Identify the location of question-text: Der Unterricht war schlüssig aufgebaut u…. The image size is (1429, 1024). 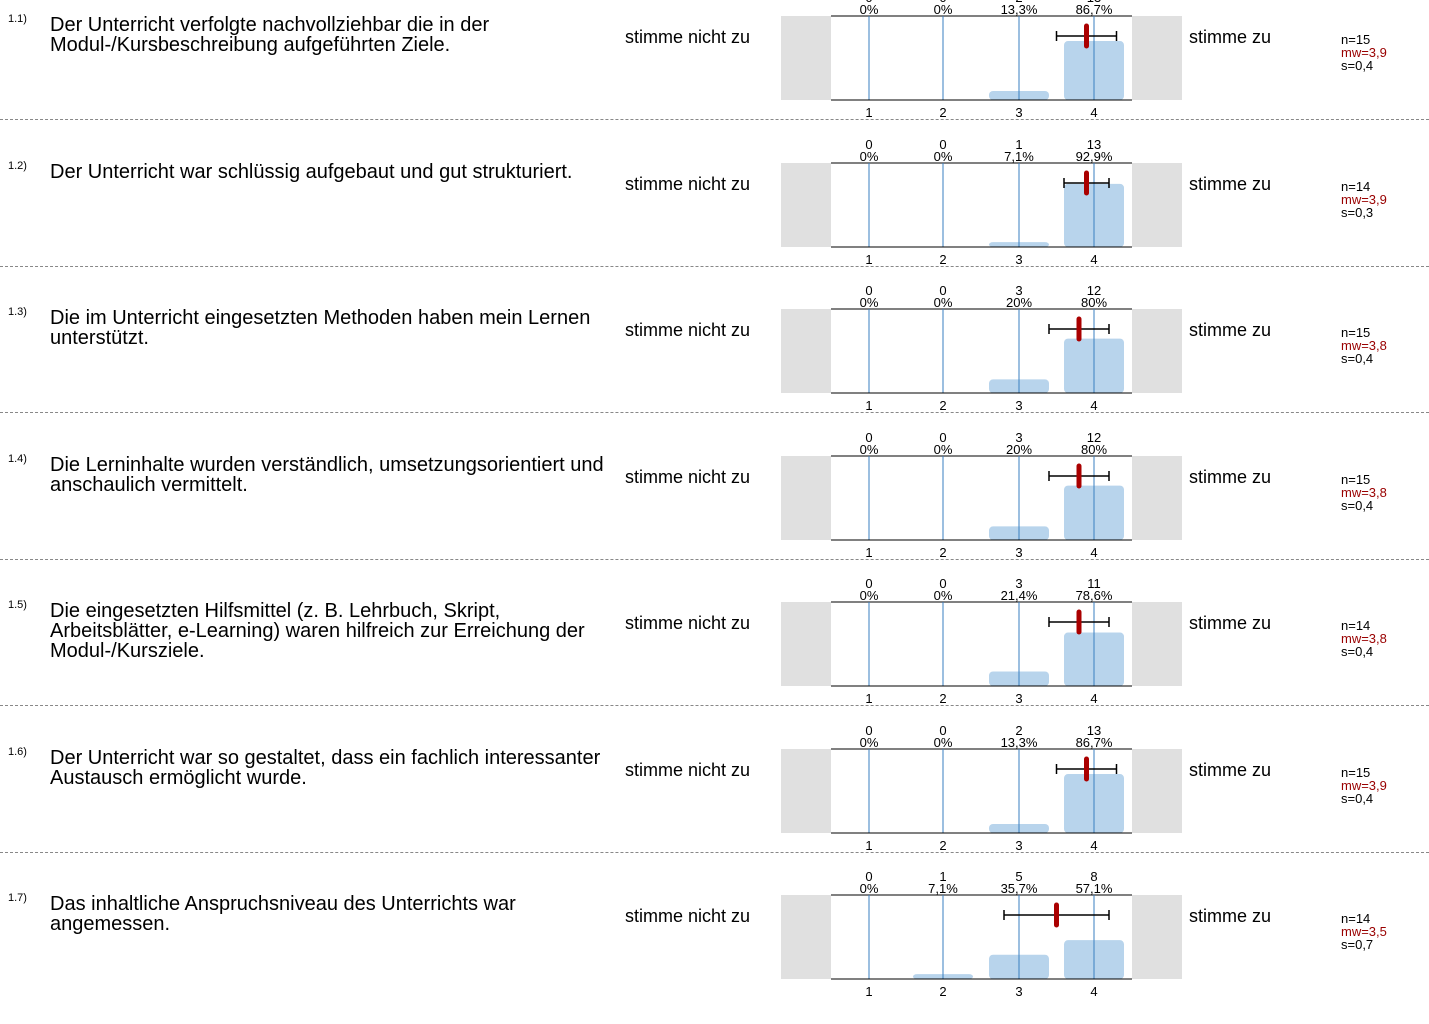
(311, 172).